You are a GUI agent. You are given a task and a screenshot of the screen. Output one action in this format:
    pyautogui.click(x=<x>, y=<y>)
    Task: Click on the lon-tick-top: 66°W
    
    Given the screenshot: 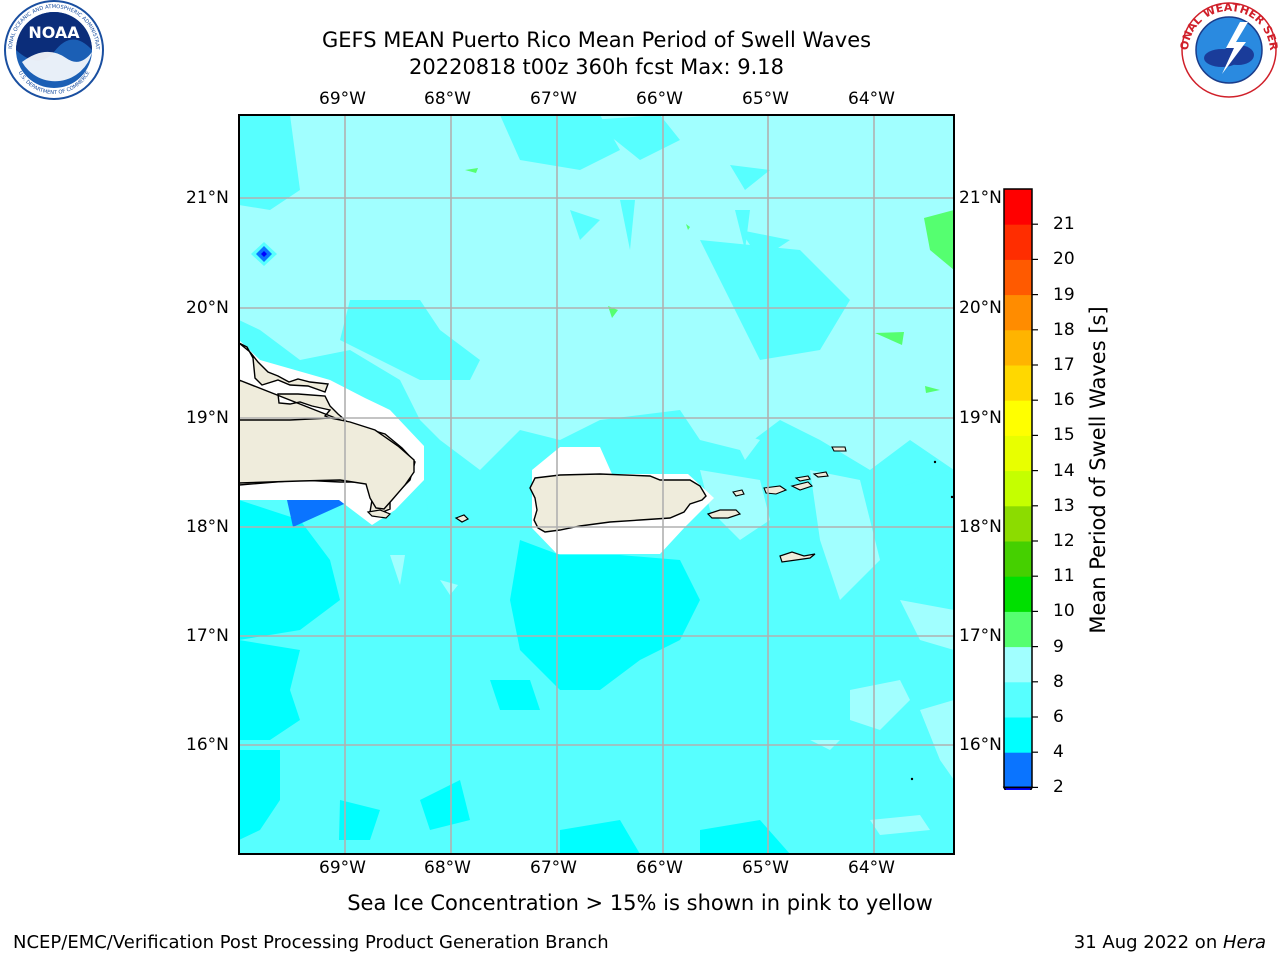 What is the action you would take?
    pyautogui.click(x=659, y=99)
    